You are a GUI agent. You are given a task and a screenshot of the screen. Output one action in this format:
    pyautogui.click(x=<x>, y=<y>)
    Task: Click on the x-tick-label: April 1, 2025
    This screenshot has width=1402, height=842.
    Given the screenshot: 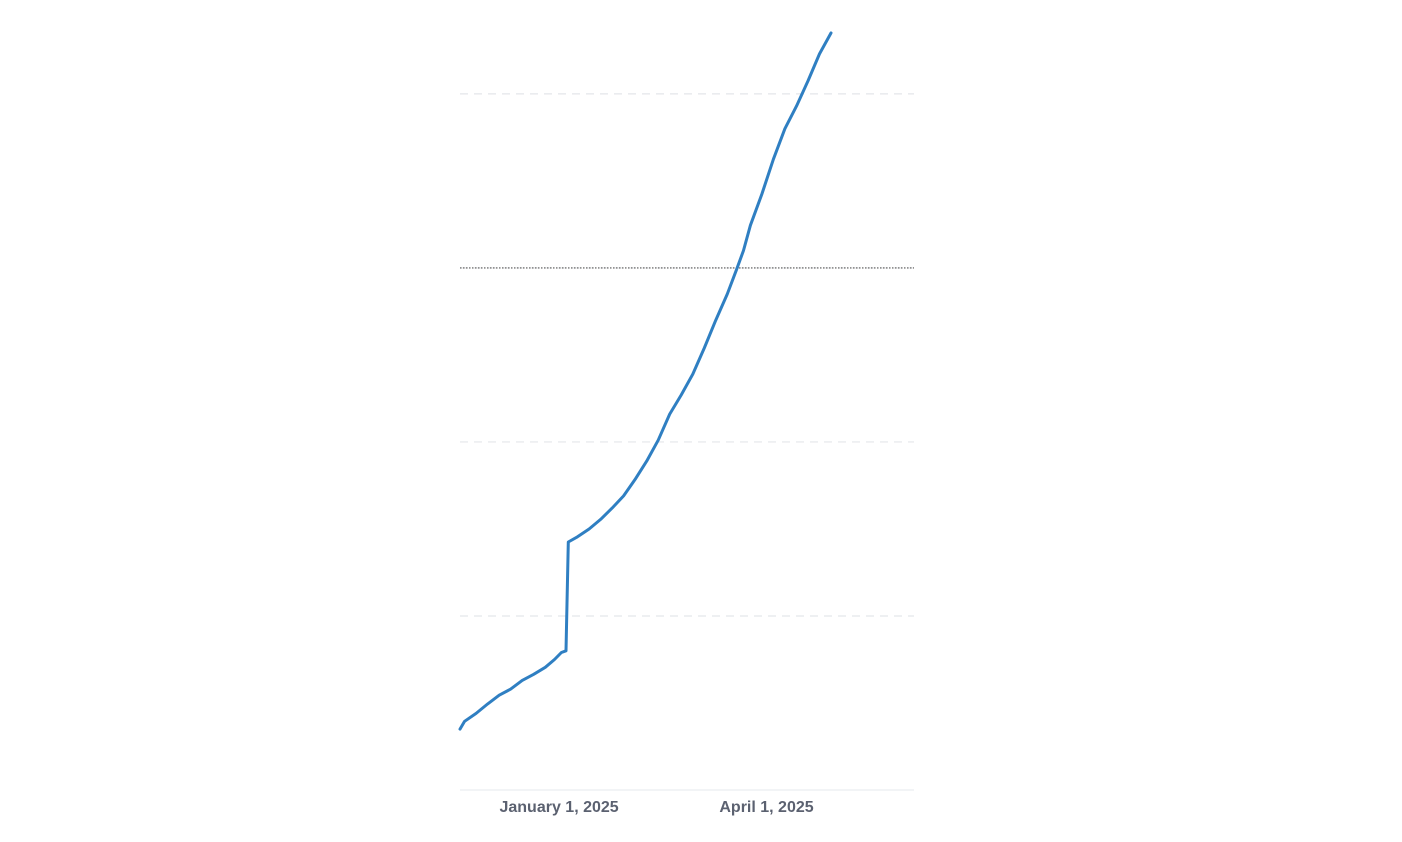 What is the action you would take?
    pyautogui.click(x=766, y=807)
    